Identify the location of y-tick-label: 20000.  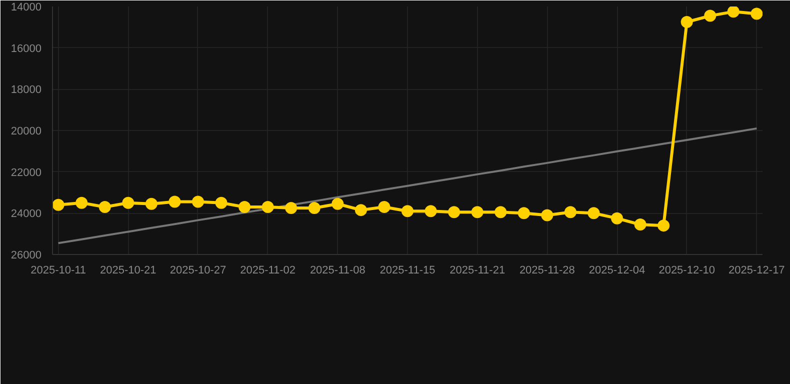
(26, 132).